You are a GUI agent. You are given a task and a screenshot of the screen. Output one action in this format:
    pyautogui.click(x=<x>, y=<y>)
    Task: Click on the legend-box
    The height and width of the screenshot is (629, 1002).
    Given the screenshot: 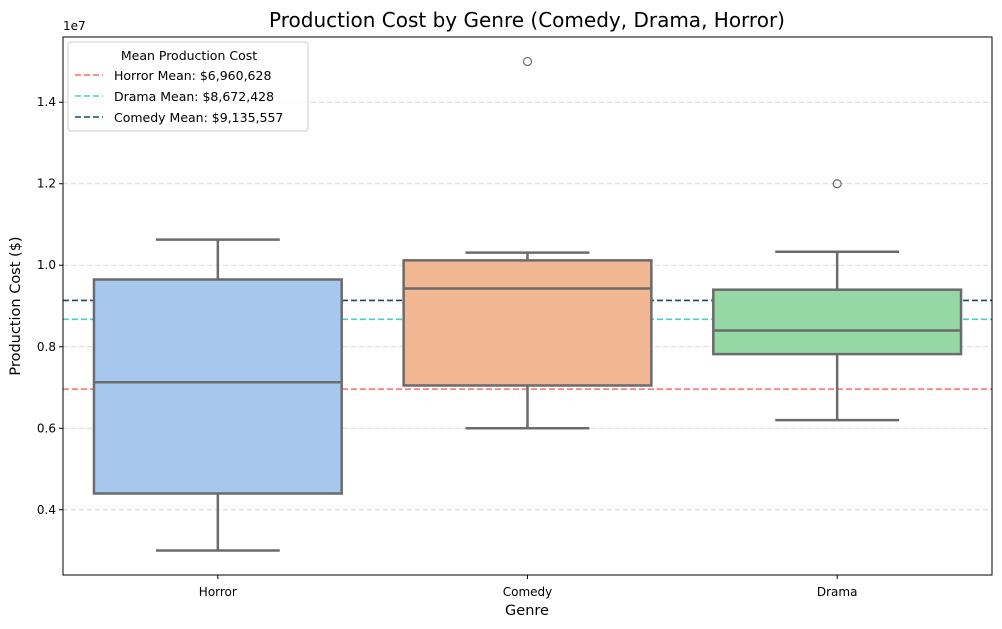 What is the action you would take?
    pyautogui.click(x=188, y=86)
    